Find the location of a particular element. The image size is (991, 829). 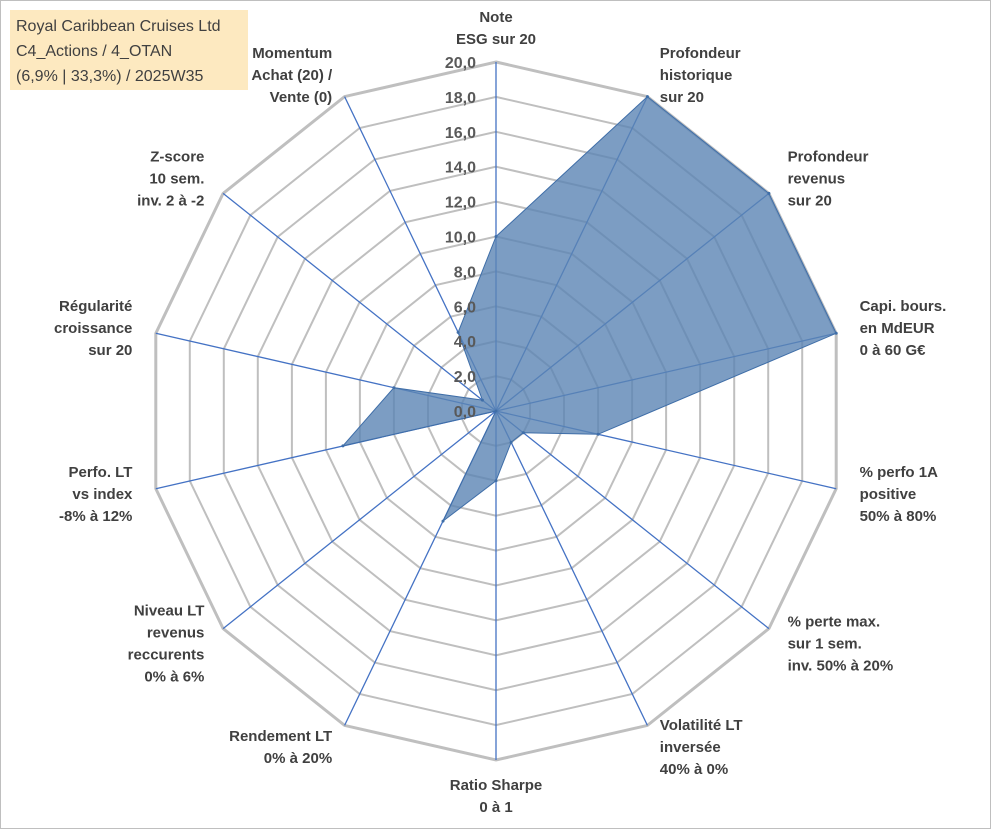

axis-label-line: Niveau LT is located at coordinates (169, 611).